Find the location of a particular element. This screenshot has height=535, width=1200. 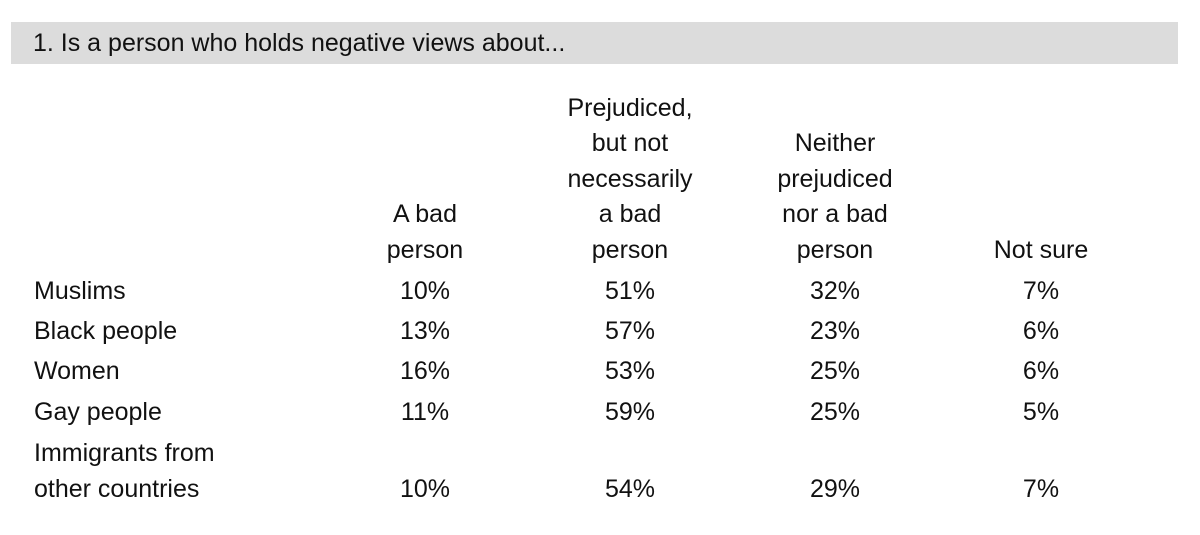

table-cell: 16% is located at coordinates (425, 371).